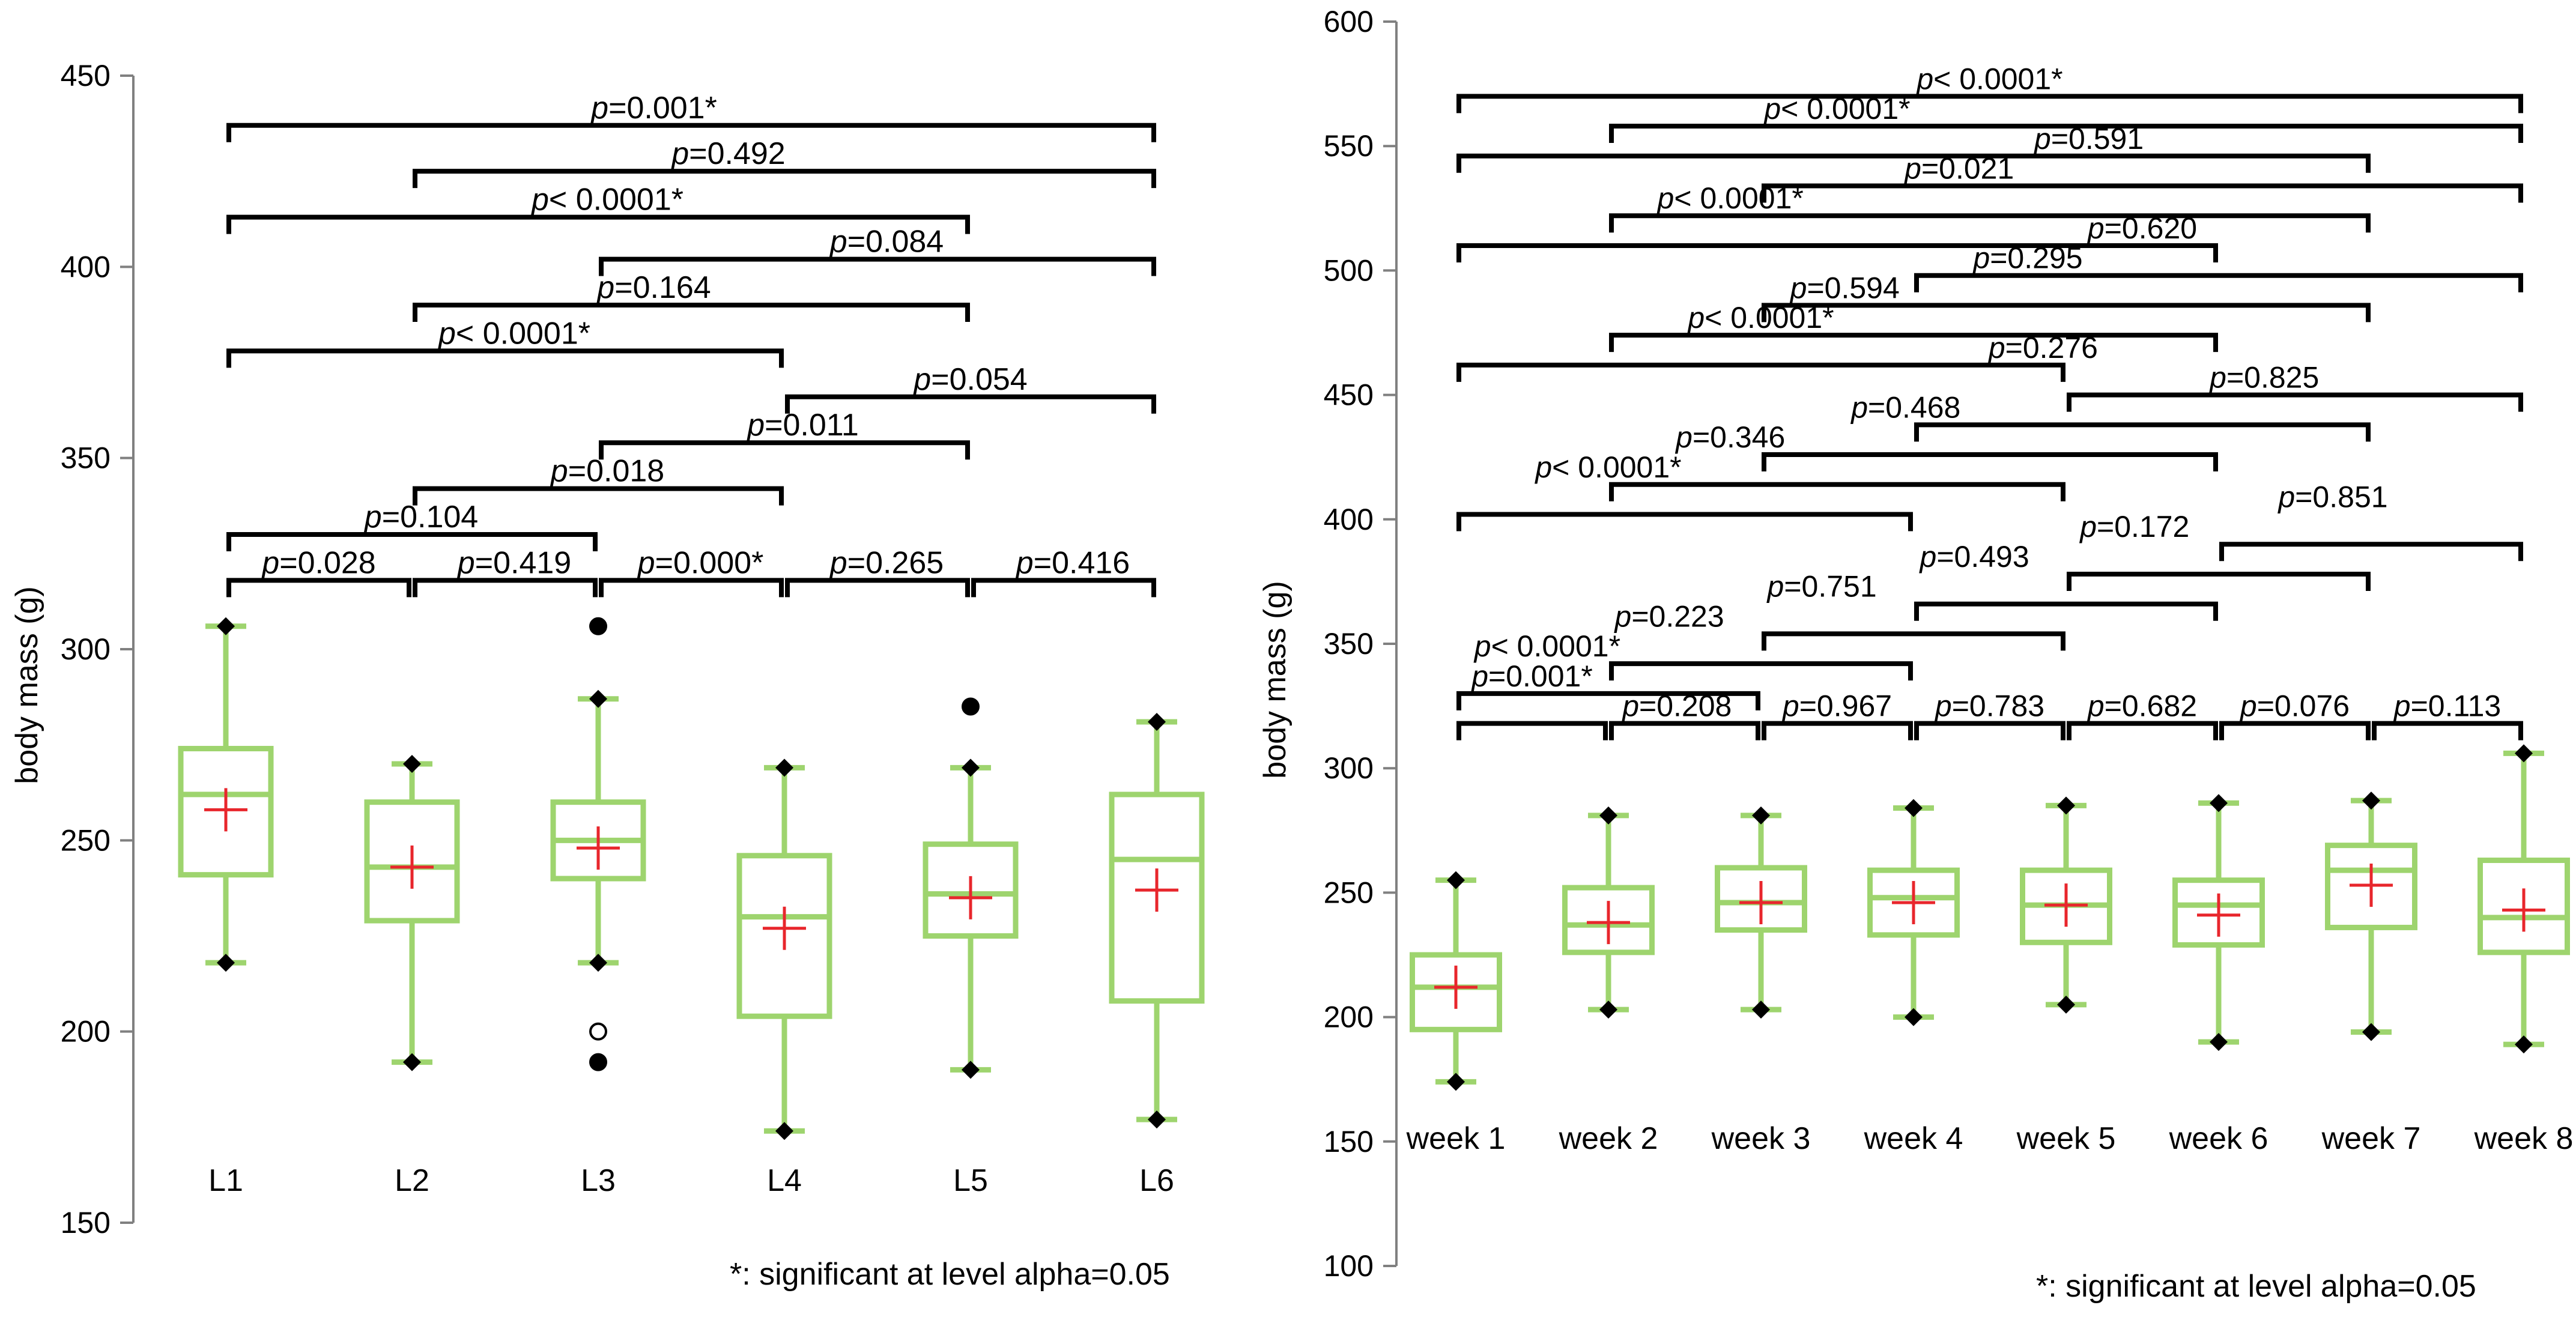 This screenshot has width=2576, height=1317. I want to click on comparison-bracket: p=0.620, so click(1837, 236).